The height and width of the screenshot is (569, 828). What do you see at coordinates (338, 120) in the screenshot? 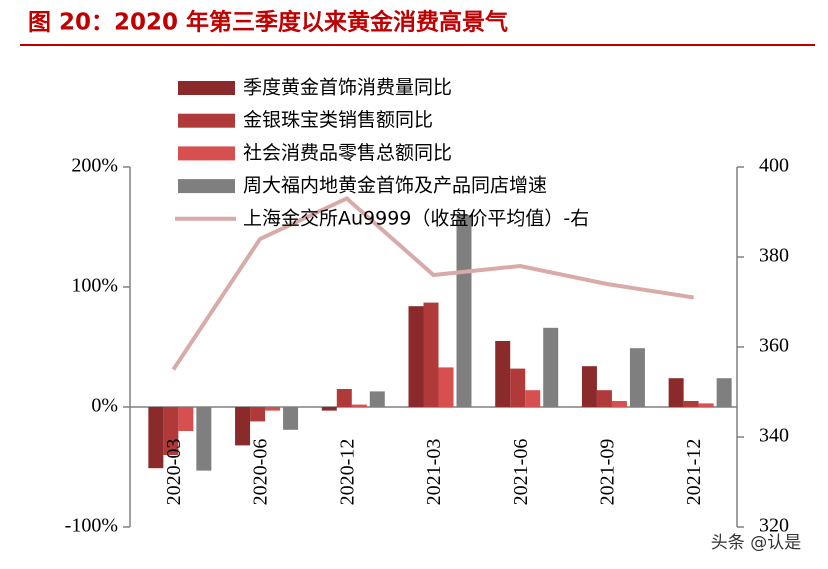
I see `legend-label: 金银珠宝类销售额同比` at bounding box center [338, 120].